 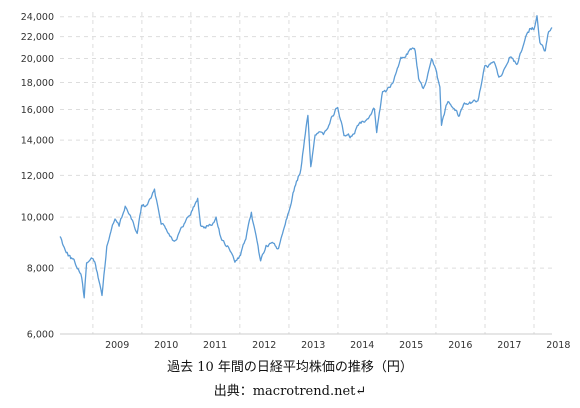 I want to click on y-tick-label: 24,000, so click(x=37, y=17).